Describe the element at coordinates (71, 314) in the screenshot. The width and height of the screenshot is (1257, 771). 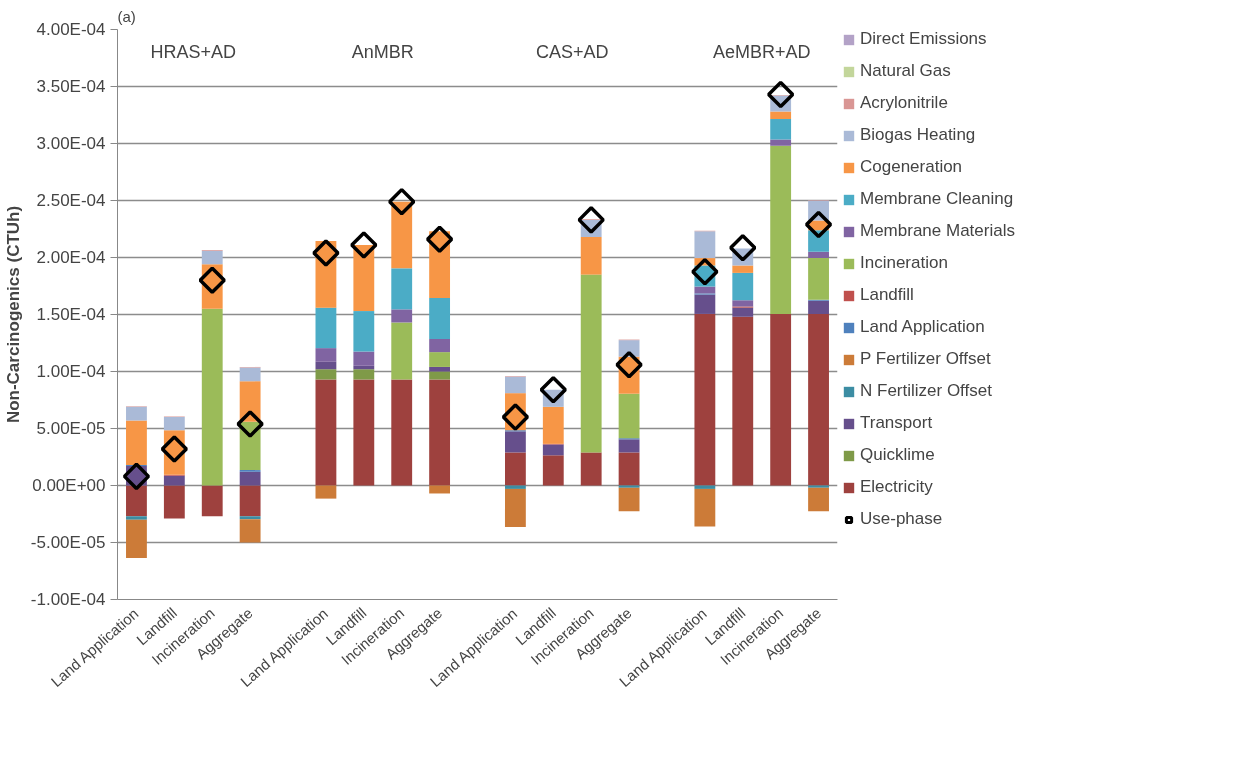
I see `y-tick-label: 1.50E-04` at that location.